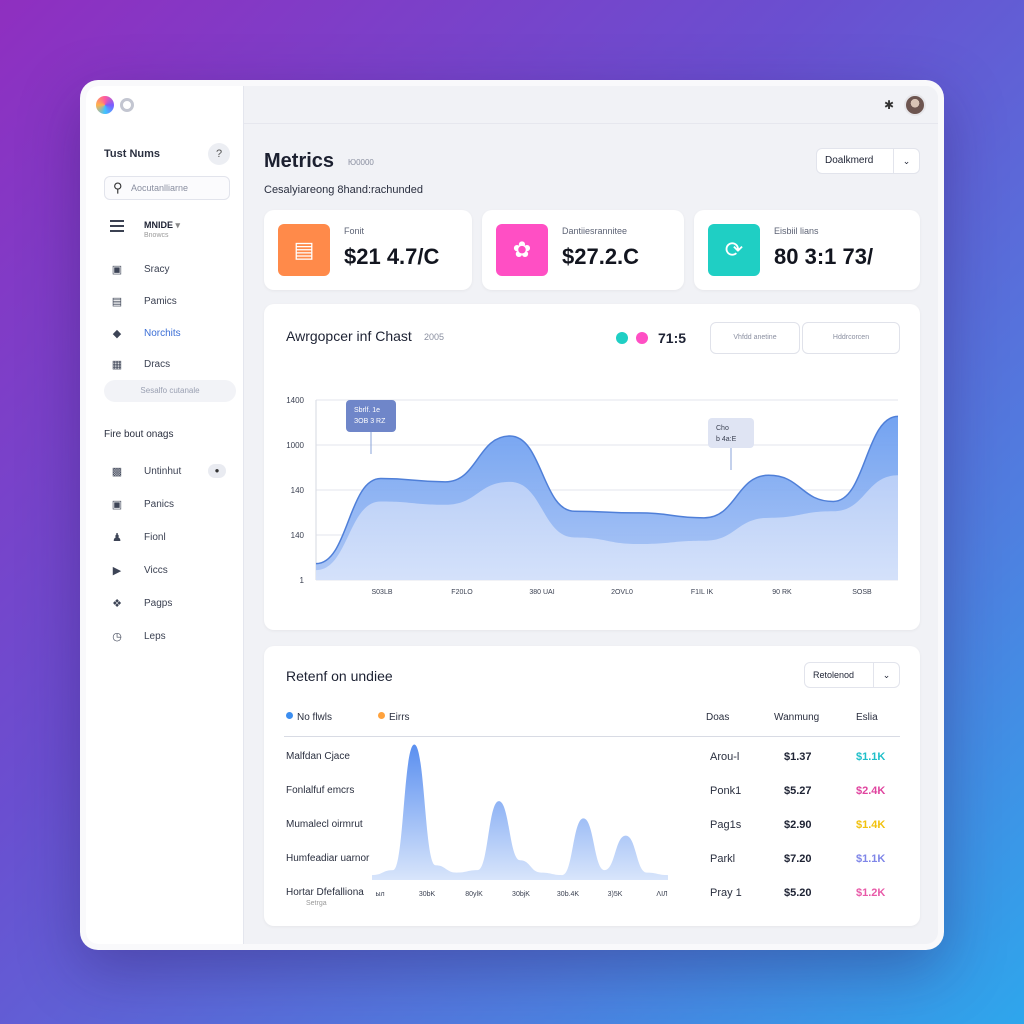 The height and width of the screenshot is (1024, 1024). What do you see at coordinates (117, 227) in the screenshot?
I see `hamburger-icon` at bounding box center [117, 227].